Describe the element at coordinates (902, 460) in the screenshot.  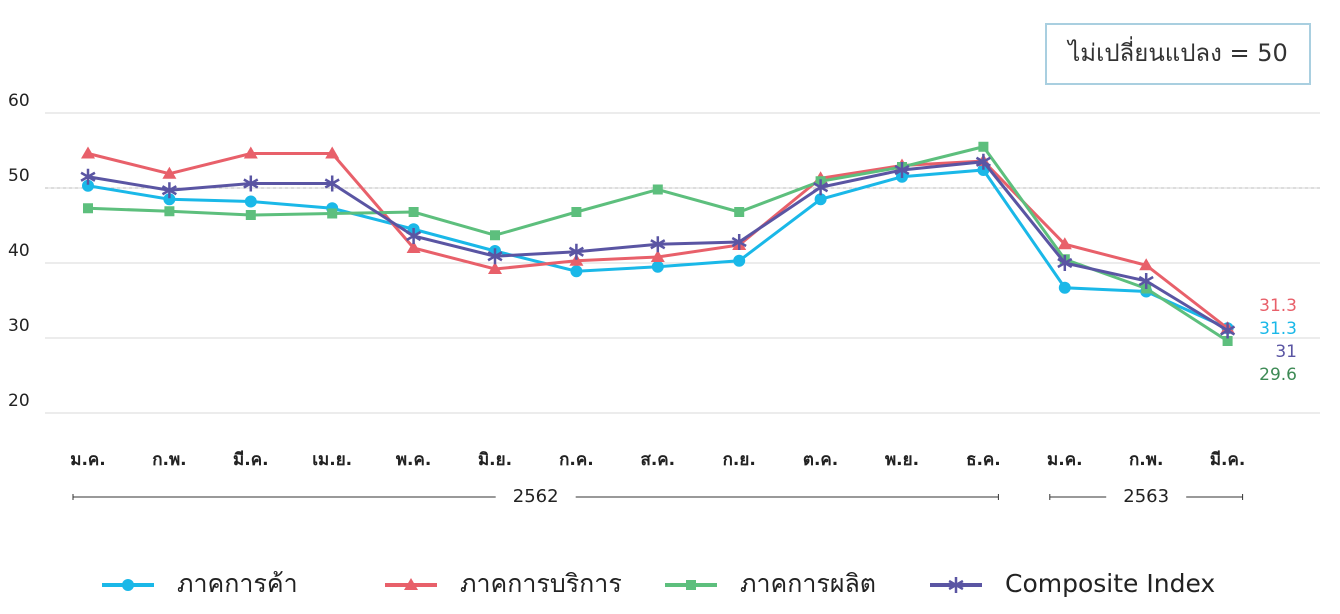
I see `x-tick-label: พ.ย.` at that location.